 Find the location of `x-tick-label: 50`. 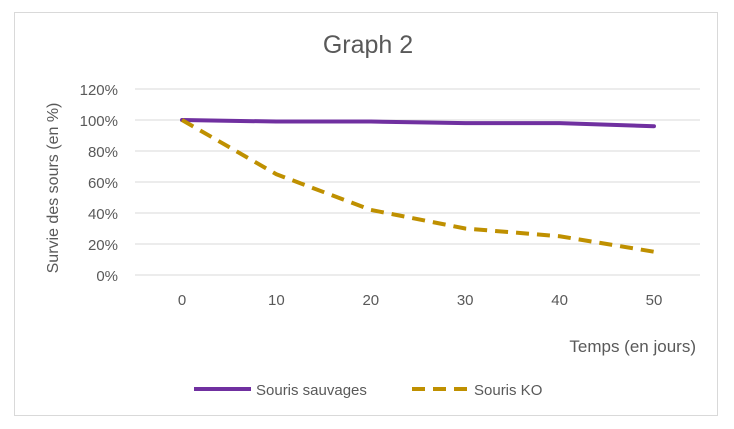

x-tick-label: 50 is located at coordinates (654, 300).